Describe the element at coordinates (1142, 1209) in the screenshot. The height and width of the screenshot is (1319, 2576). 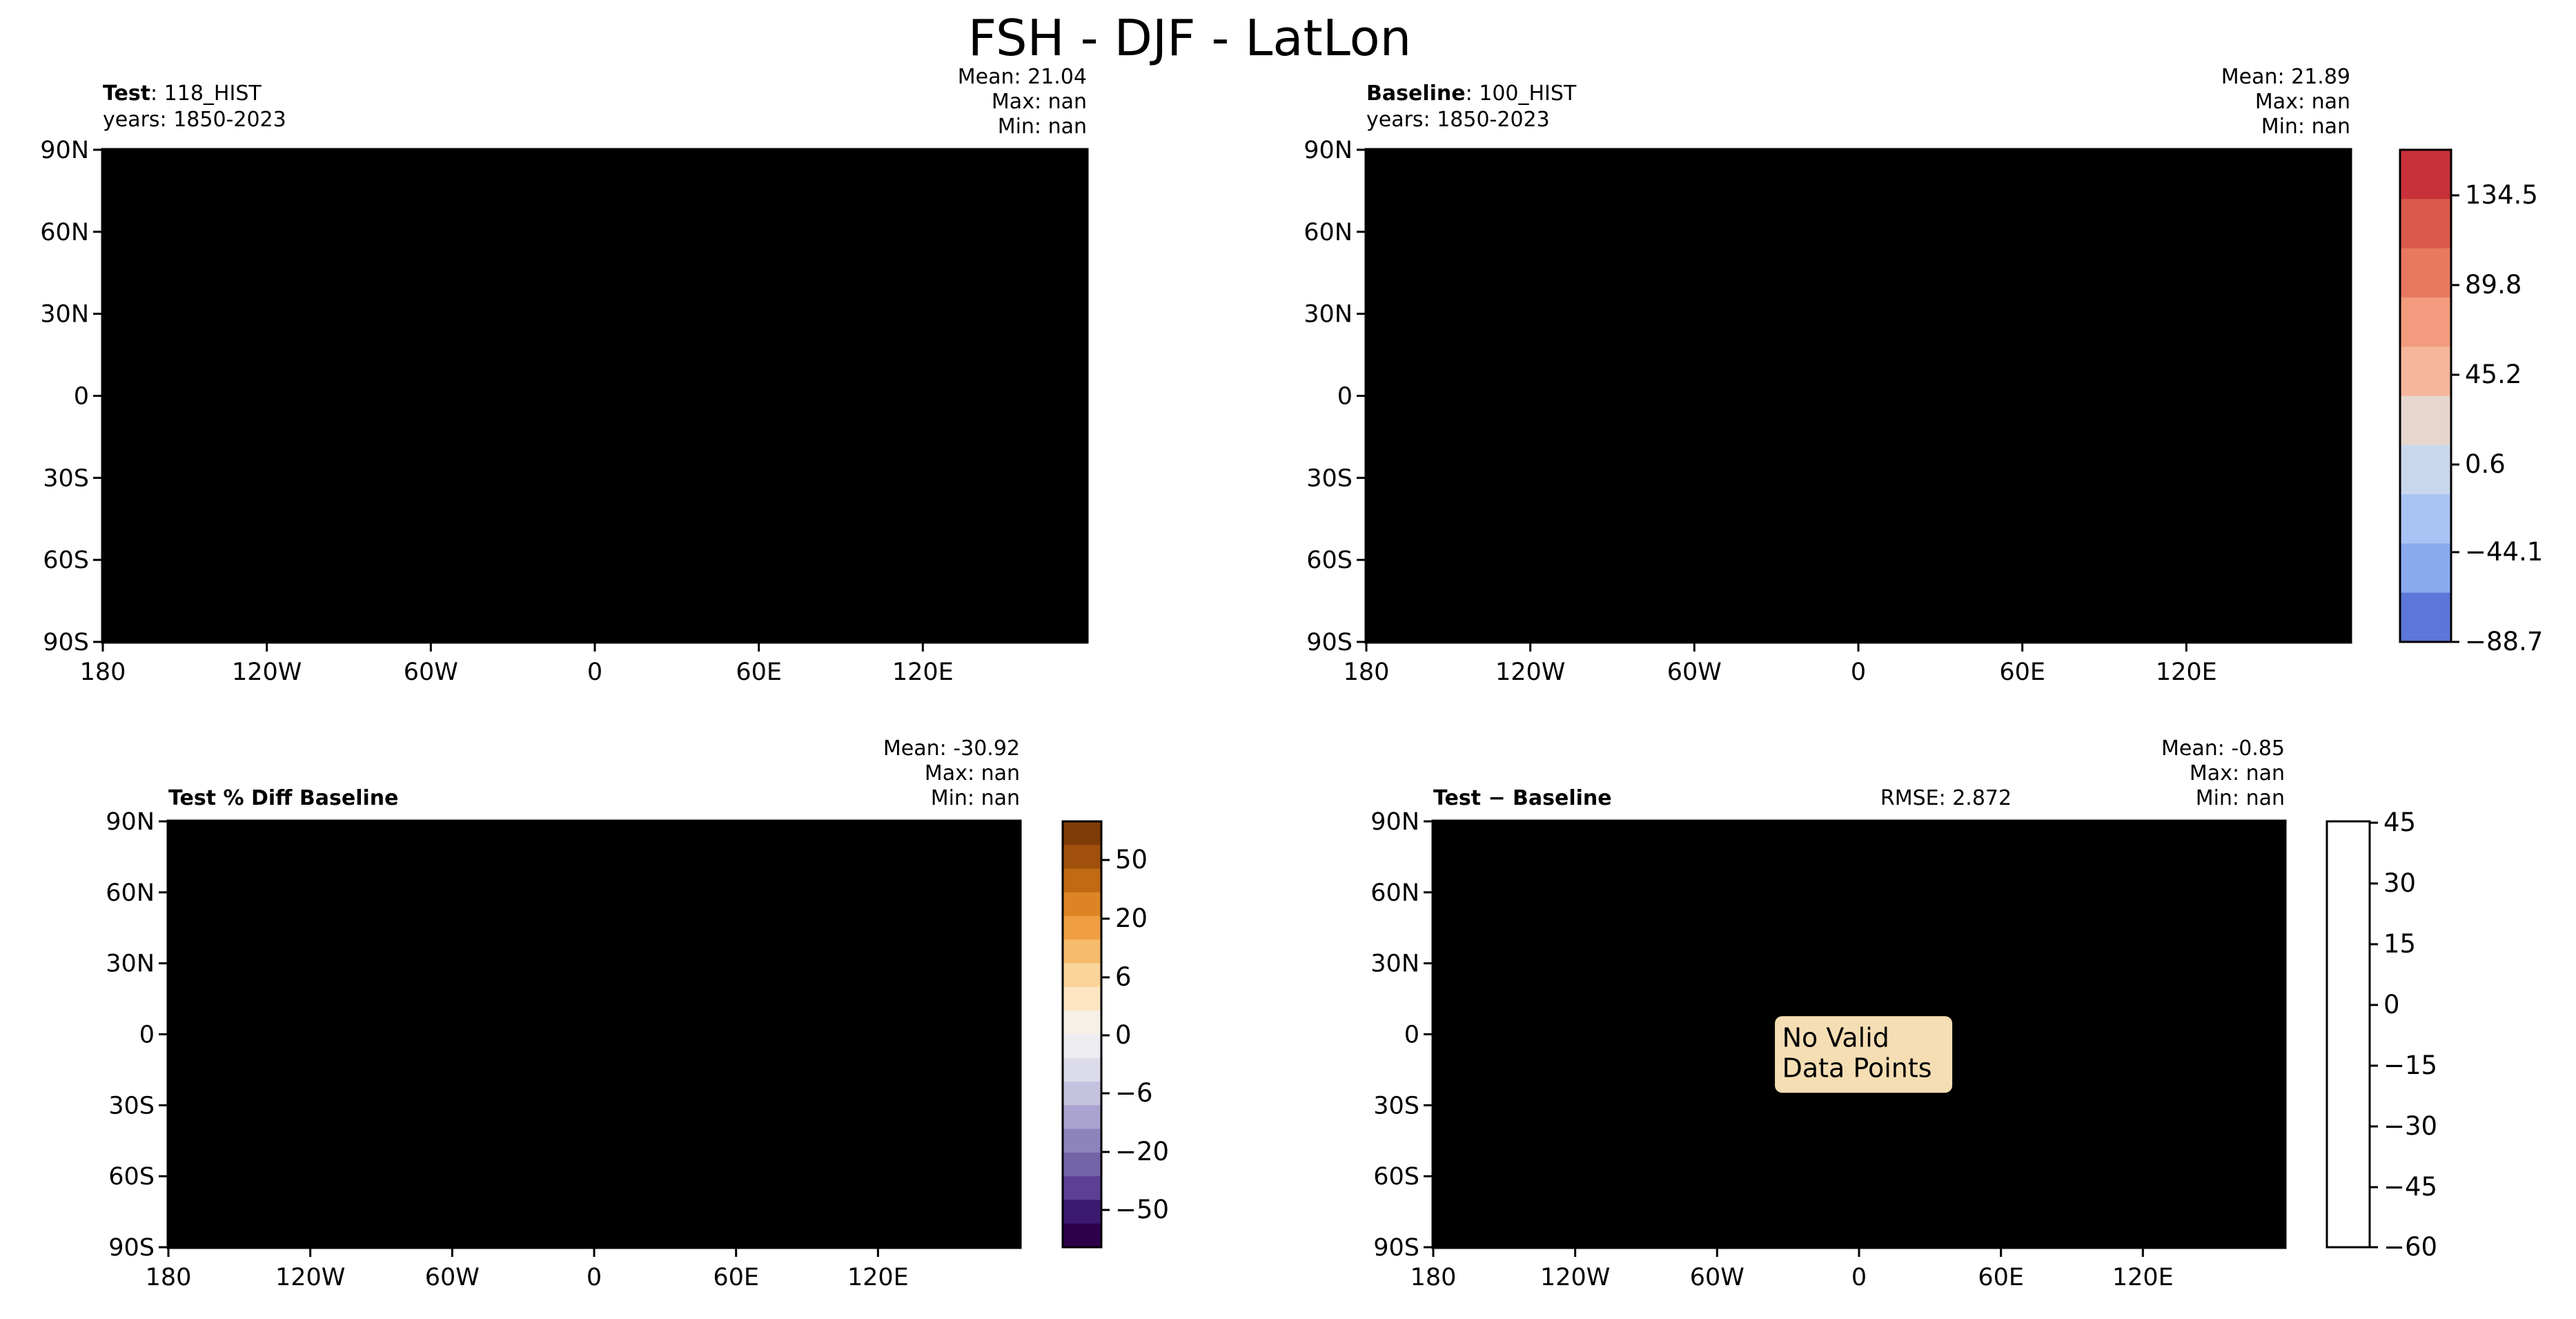
I see `colorbar-tick-label: −50` at that location.